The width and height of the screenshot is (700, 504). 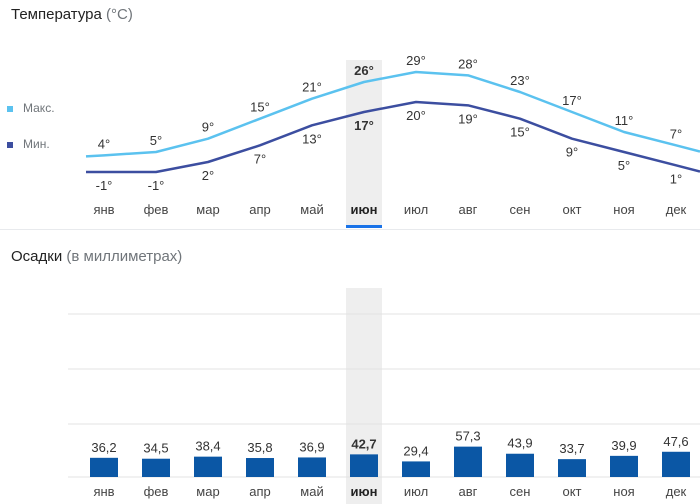 I want to click on selected-month-highlight, so click(x=364, y=144).